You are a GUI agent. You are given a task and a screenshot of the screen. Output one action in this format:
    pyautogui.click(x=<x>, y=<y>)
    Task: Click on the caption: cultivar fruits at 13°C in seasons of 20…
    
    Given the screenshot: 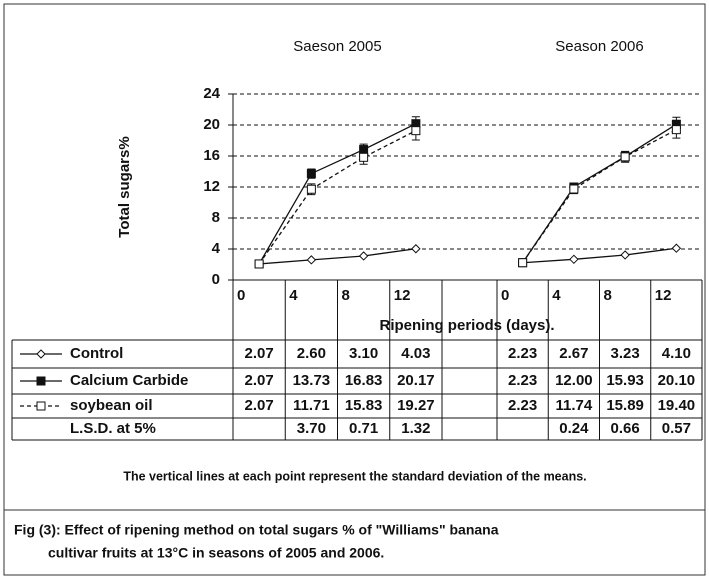 What is the action you would take?
    pyautogui.click(x=216, y=553)
    